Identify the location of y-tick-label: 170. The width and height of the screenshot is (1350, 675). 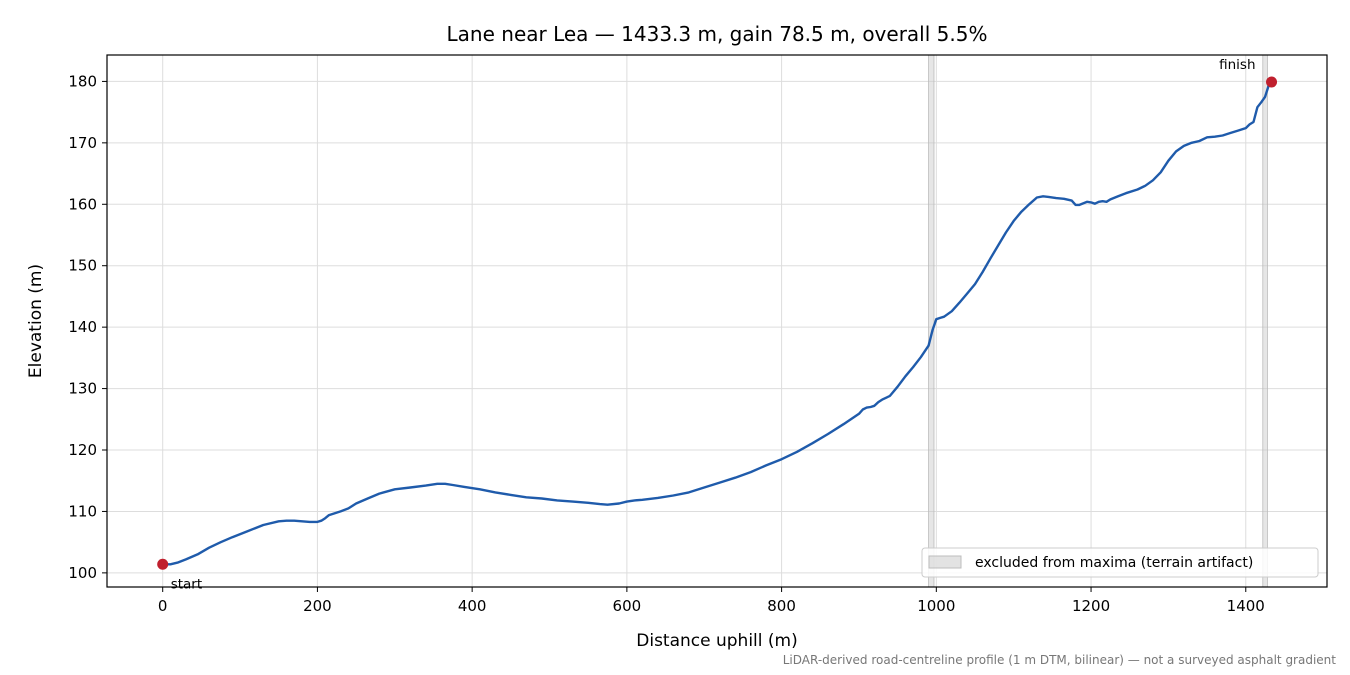
(82, 143).